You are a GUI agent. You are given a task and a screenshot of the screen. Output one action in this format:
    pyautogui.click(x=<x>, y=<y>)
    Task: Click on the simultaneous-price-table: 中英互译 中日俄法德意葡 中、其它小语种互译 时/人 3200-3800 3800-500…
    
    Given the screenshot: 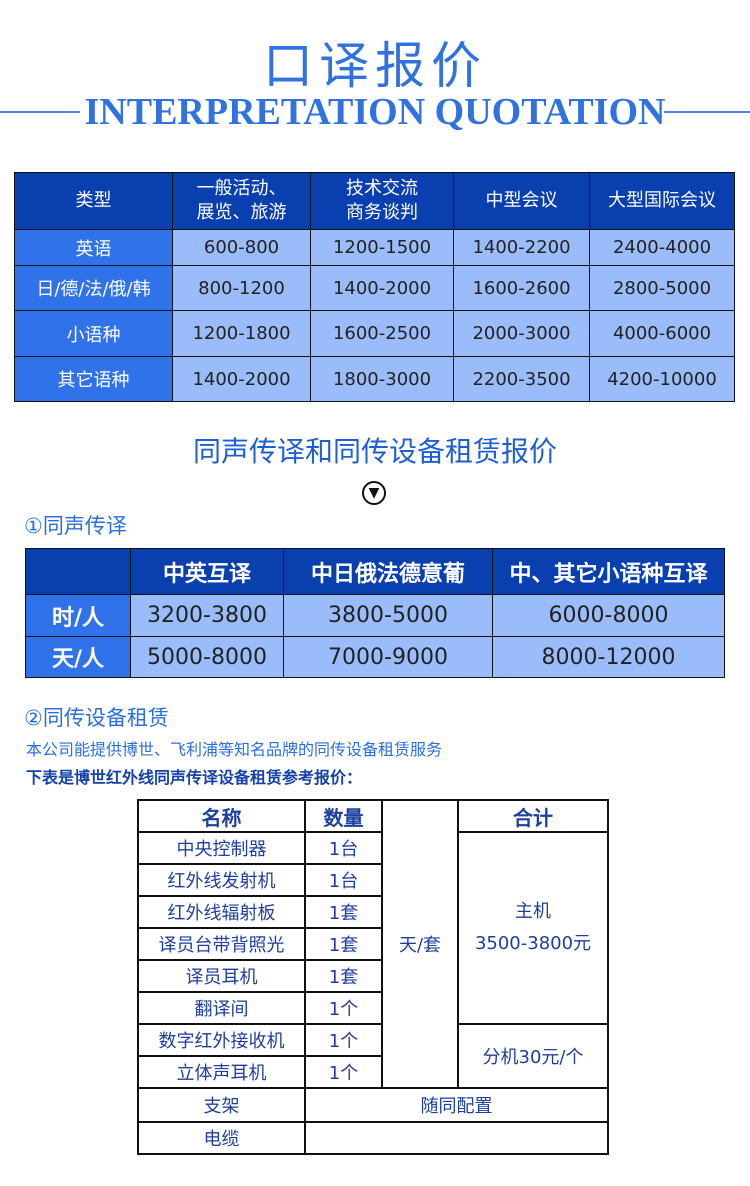 What is the action you would take?
    pyautogui.click(x=375, y=613)
    